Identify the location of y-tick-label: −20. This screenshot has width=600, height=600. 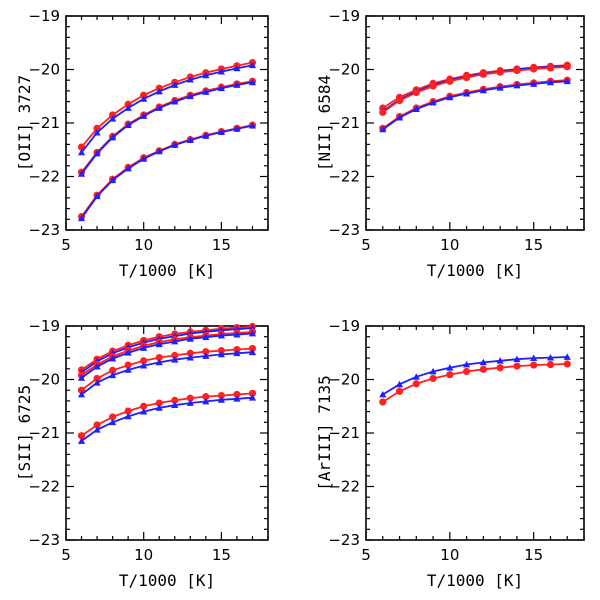
(44, 380).